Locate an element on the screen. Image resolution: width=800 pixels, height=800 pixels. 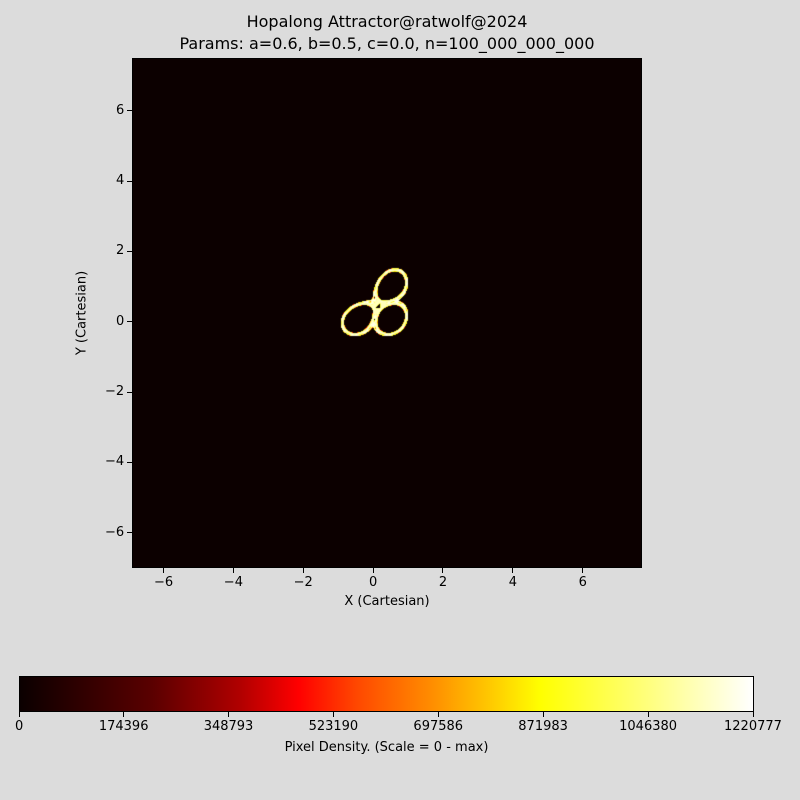
x-axis-label: X (Cartesian) is located at coordinates (387, 601).